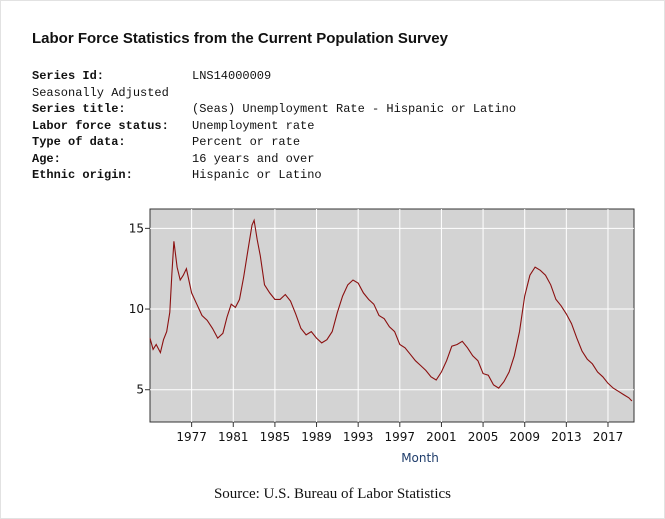  I want to click on x-tick-label: 1981, so click(233, 437).